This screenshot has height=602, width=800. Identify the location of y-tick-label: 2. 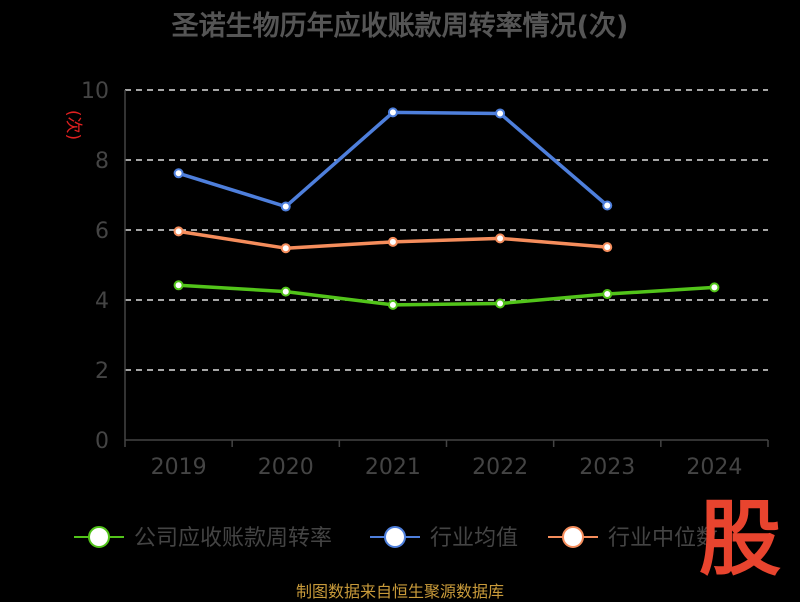
(102, 371).